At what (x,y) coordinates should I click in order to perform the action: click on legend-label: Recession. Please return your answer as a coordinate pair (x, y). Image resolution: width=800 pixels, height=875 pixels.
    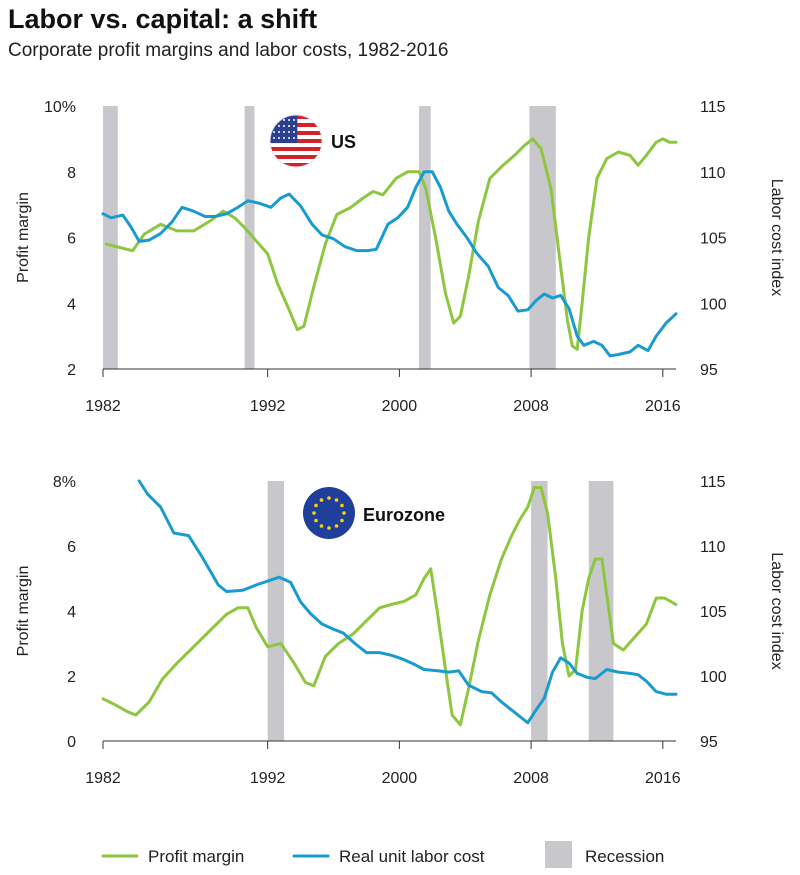
    Looking at the image, I should click on (624, 856).